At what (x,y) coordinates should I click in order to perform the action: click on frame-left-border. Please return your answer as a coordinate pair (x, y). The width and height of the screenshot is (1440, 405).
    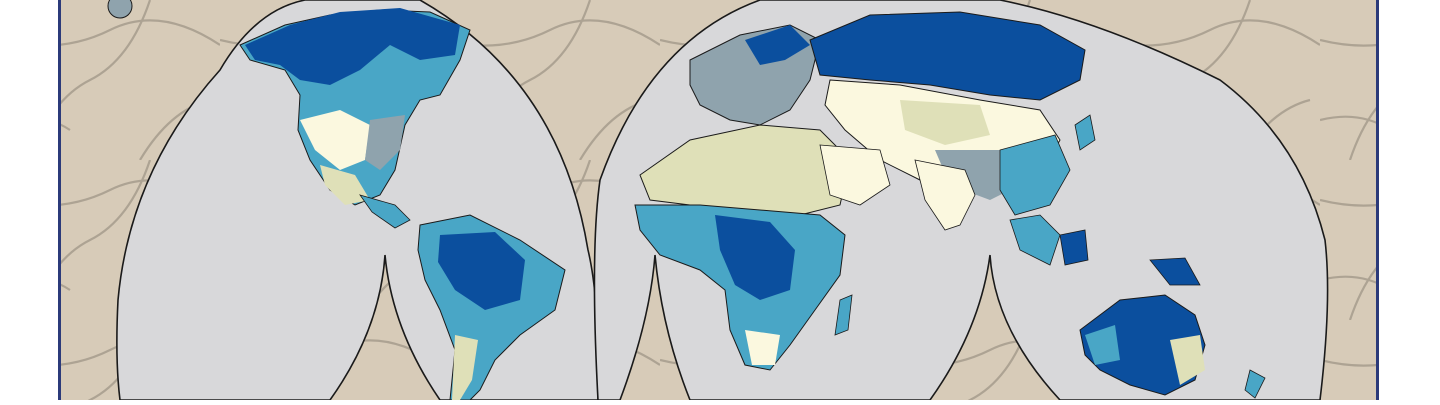
    Looking at the image, I should click on (59, 200).